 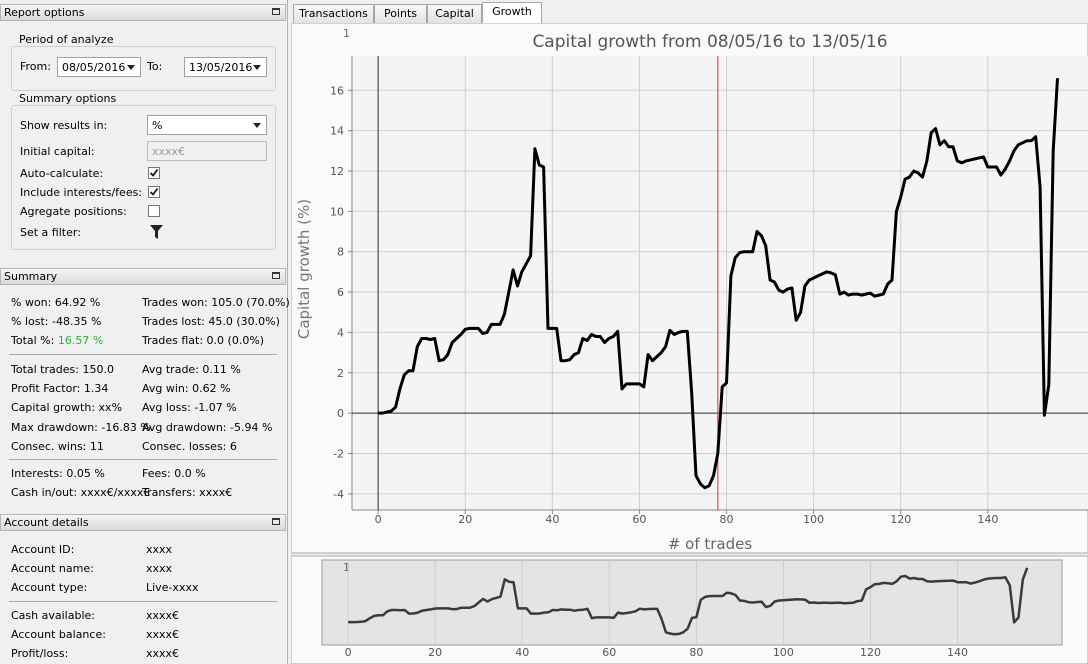 I want to click on stat: Avg loss: -1.07 %, so click(x=189, y=407).